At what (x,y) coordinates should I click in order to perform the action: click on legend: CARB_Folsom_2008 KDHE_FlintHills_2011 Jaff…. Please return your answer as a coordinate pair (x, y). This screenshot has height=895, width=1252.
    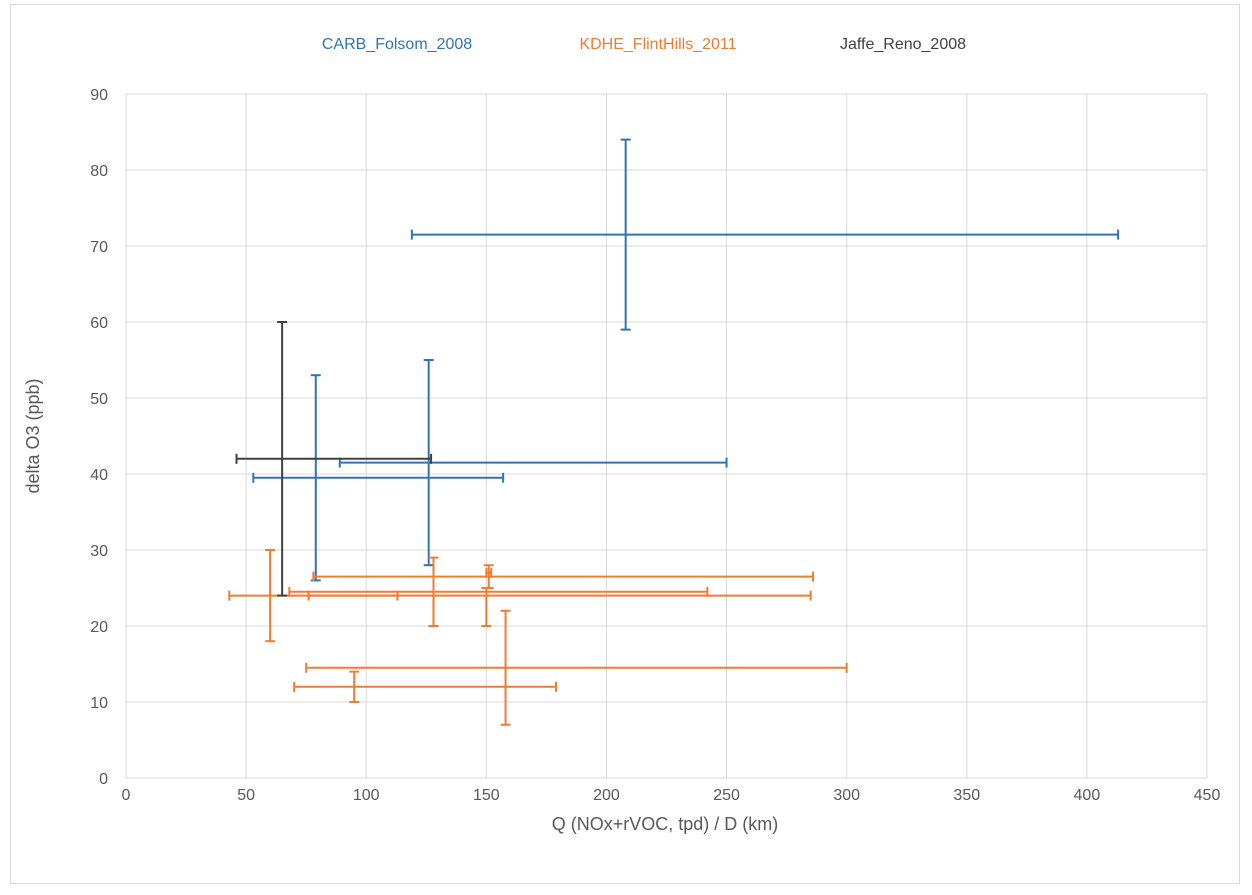
    Looking at the image, I should click on (644, 44).